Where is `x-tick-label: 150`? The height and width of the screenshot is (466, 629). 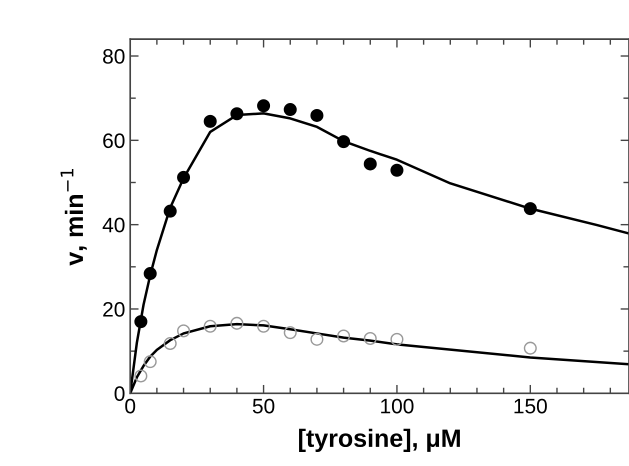
x-tick-label: 150 is located at coordinates (530, 406).